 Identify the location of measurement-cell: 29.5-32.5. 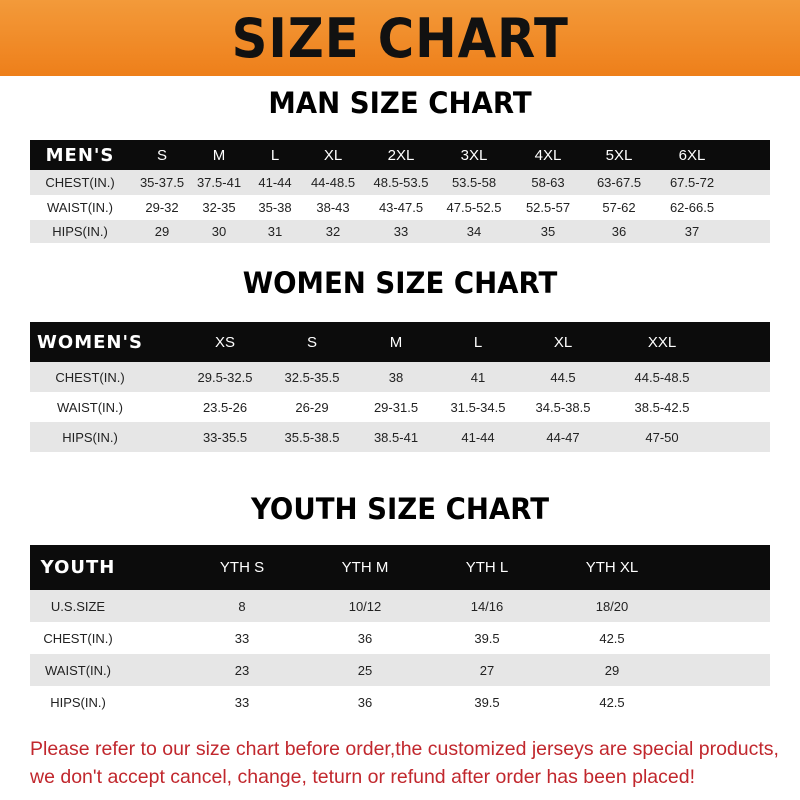
(225, 377).